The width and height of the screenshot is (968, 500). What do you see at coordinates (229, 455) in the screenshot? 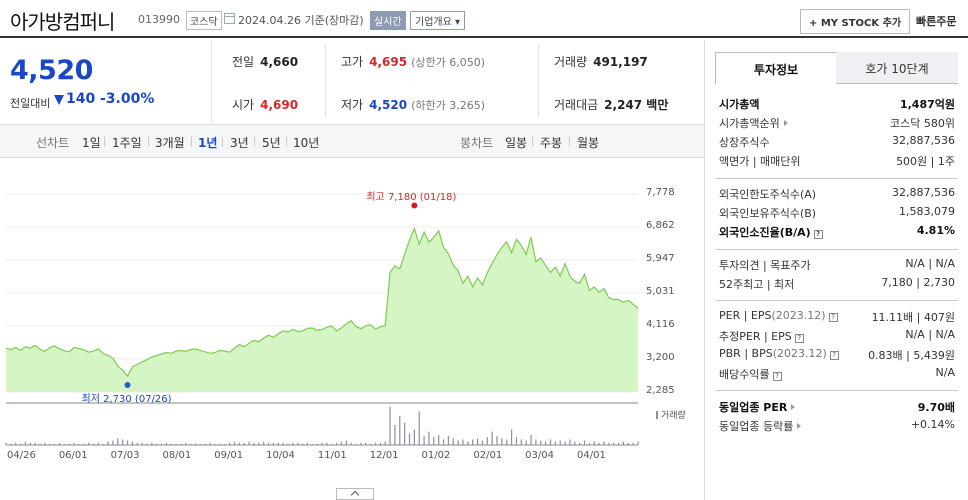
I see `x-tick-label: 09/01` at bounding box center [229, 455].